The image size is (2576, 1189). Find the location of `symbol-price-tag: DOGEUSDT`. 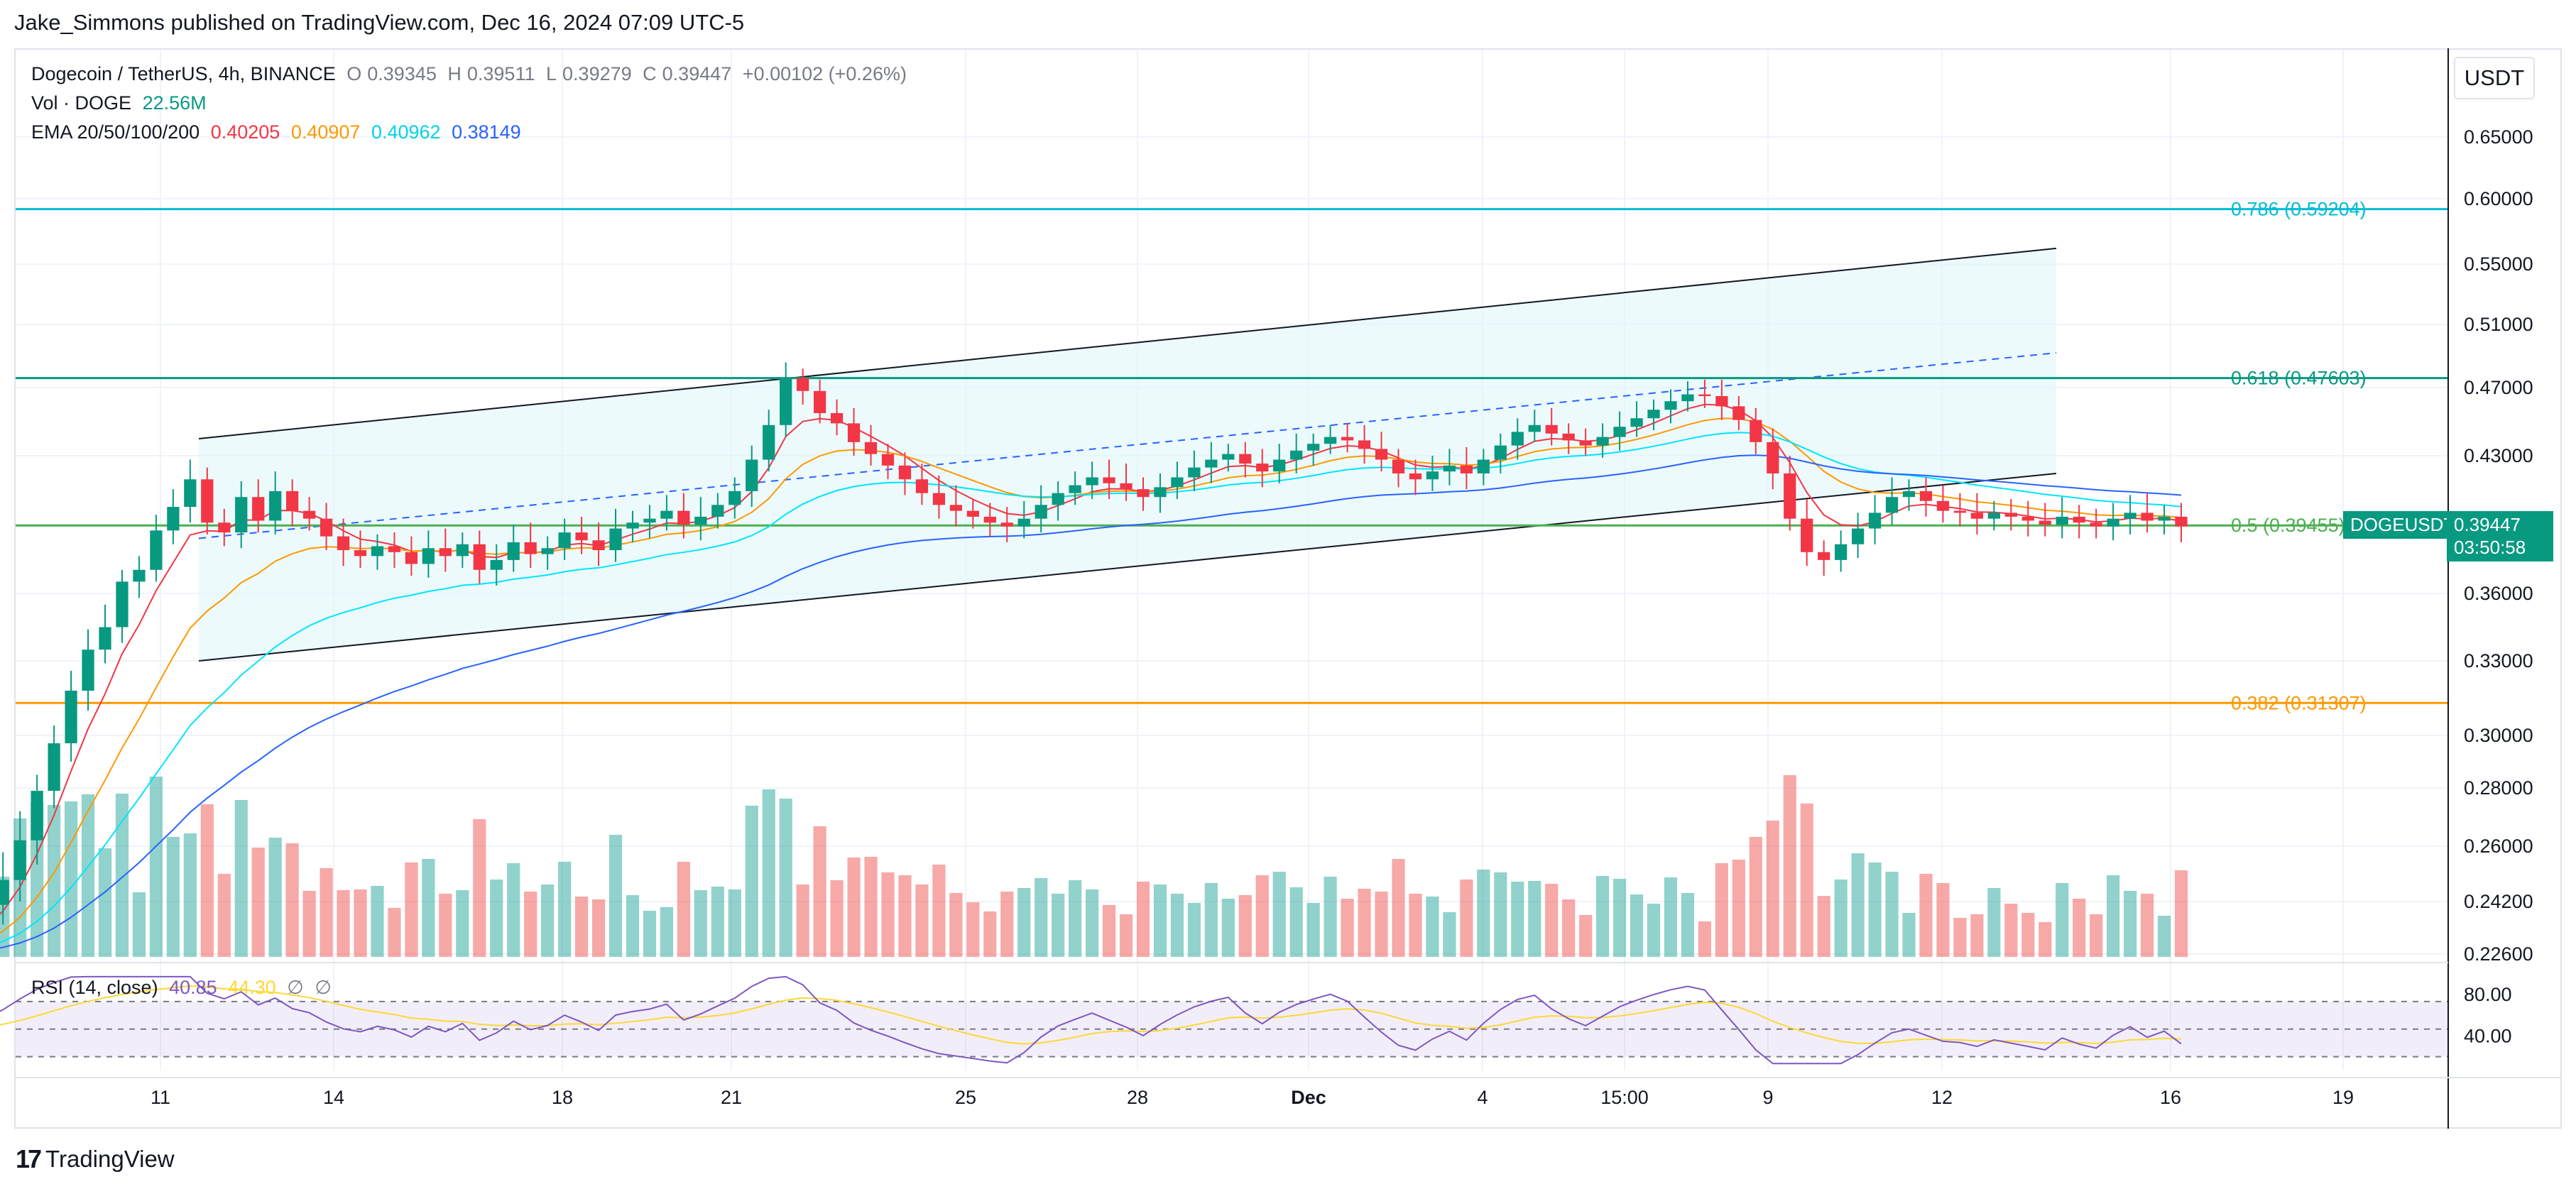

symbol-price-tag: DOGEUSDT is located at coordinates (2402, 525).